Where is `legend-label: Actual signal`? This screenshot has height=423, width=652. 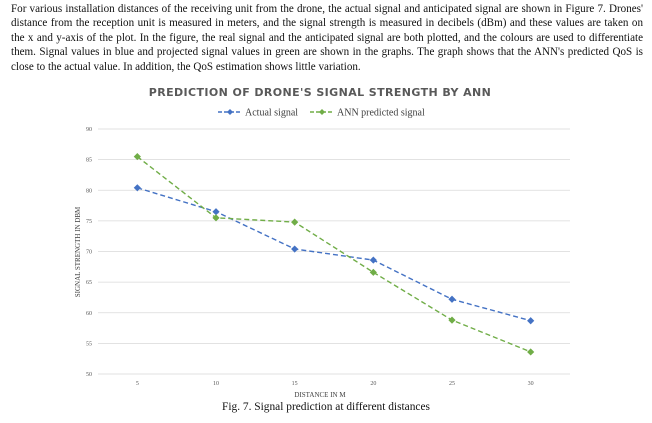 legend-label: Actual signal is located at coordinates (271, 113).